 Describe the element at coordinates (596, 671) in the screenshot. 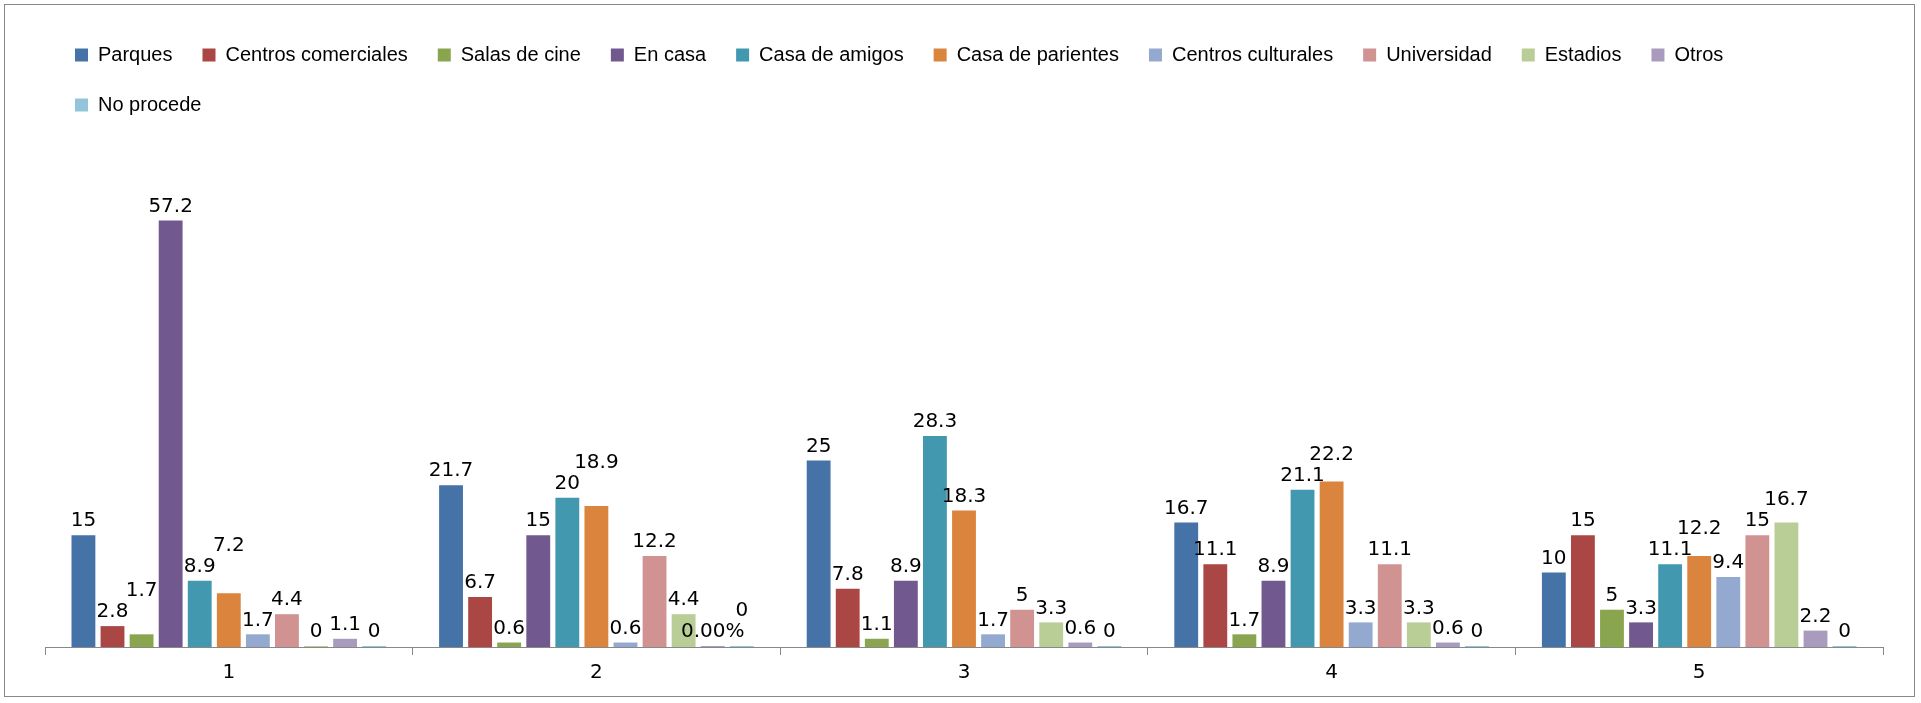

I see `x-tick-label: 2` at that location.